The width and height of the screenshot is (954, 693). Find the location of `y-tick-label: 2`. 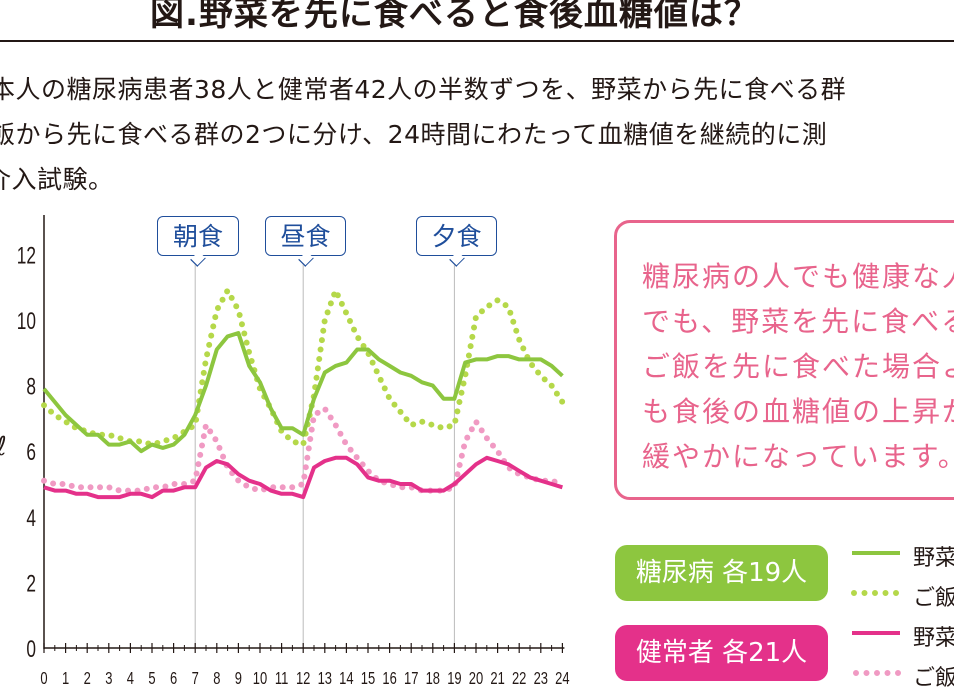

y-tick-label: 2 is located at coordinates (31, 584).